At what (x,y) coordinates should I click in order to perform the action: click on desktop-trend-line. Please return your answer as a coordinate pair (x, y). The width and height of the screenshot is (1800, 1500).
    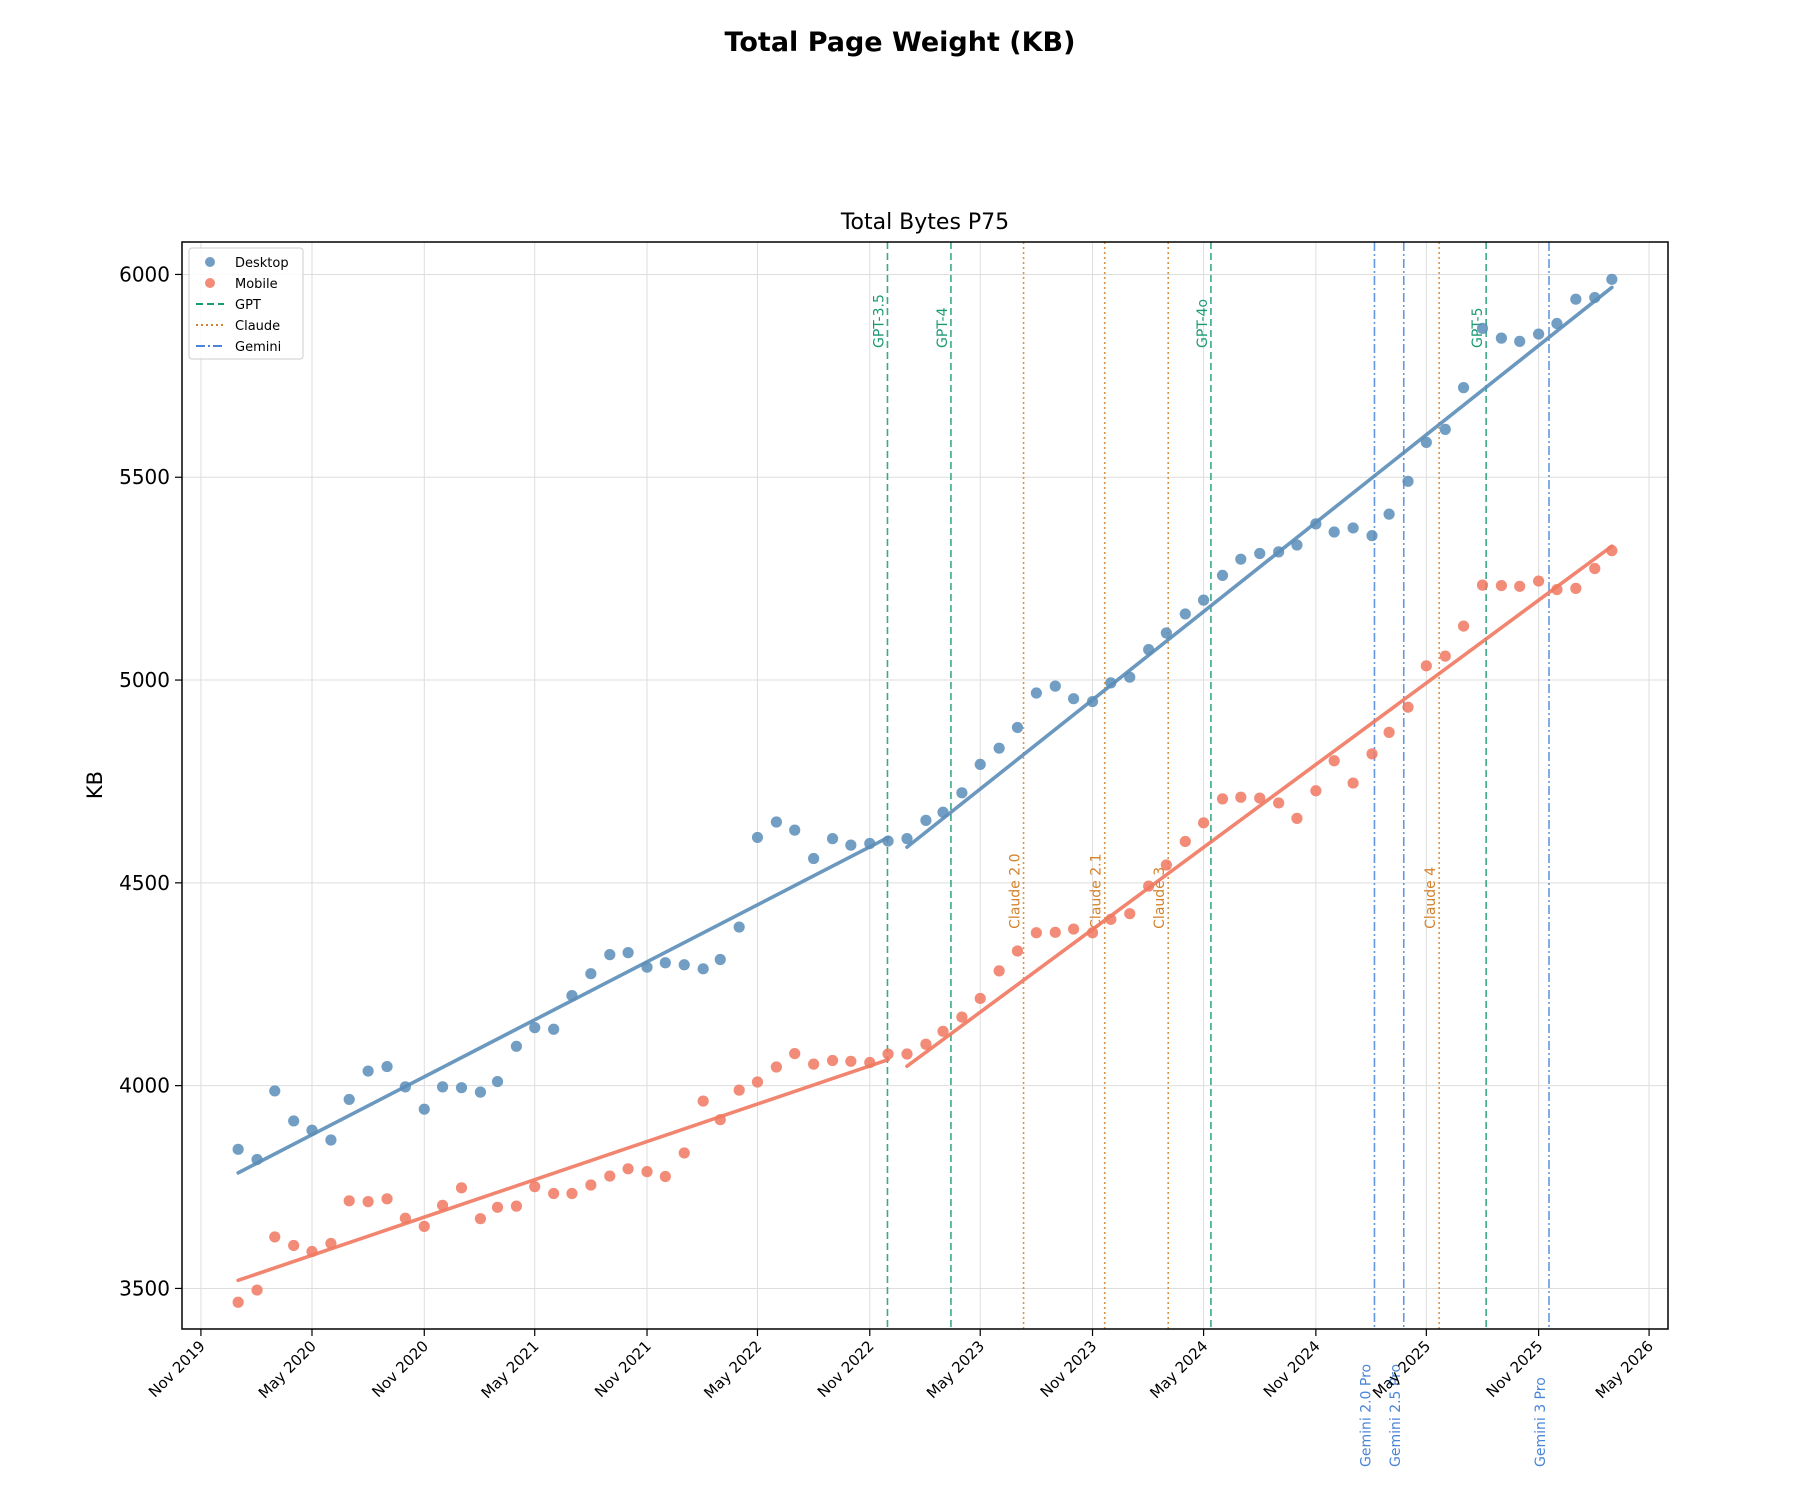
    Looking at the image, I should click on (563, 1005).